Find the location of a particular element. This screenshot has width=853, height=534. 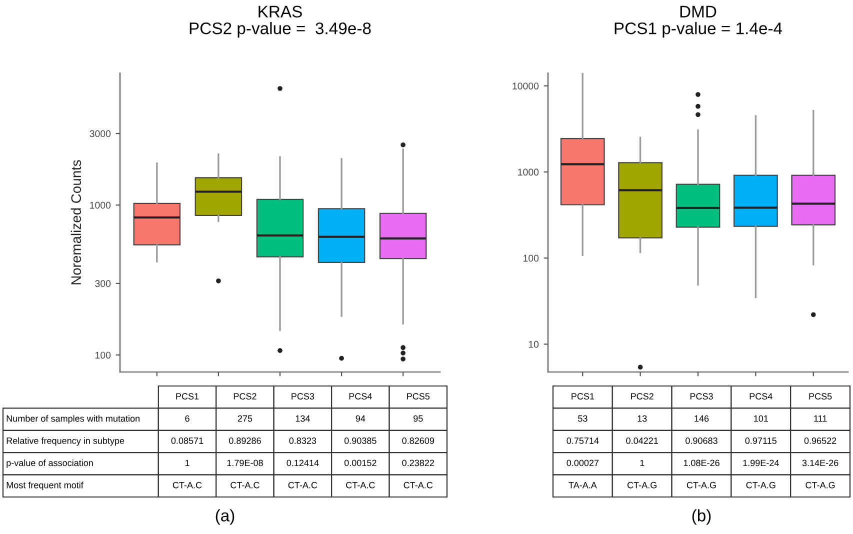

text: 0.90385 is located at coordinates (360, 441).